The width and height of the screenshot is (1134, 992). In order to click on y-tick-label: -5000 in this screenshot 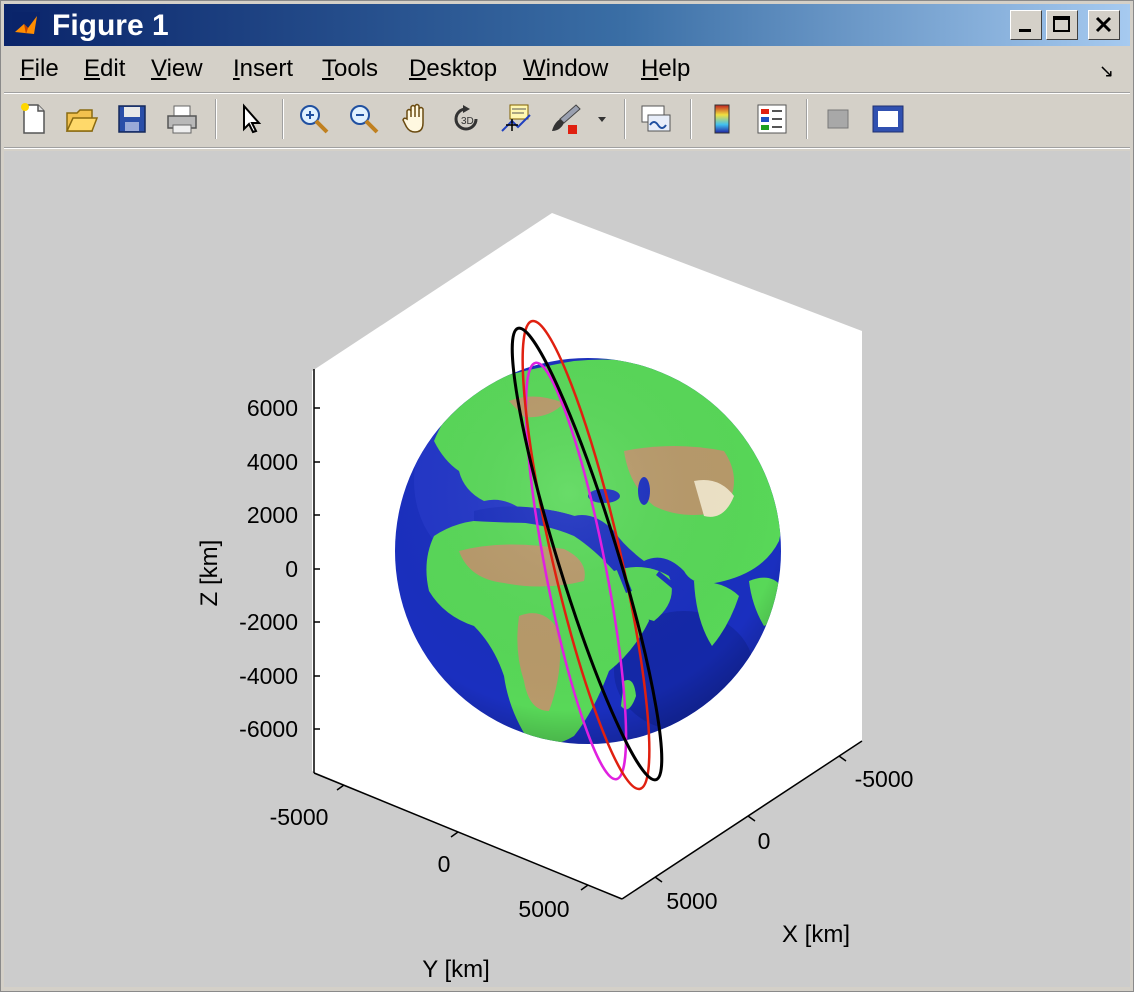, I will do `click(299, 817)`.